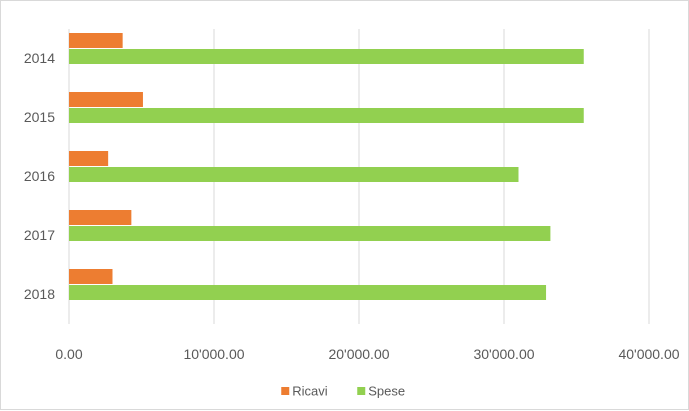 The image size is (689, 411). I want to click on x-tick-label: 10'000.00, so click(213, 354).